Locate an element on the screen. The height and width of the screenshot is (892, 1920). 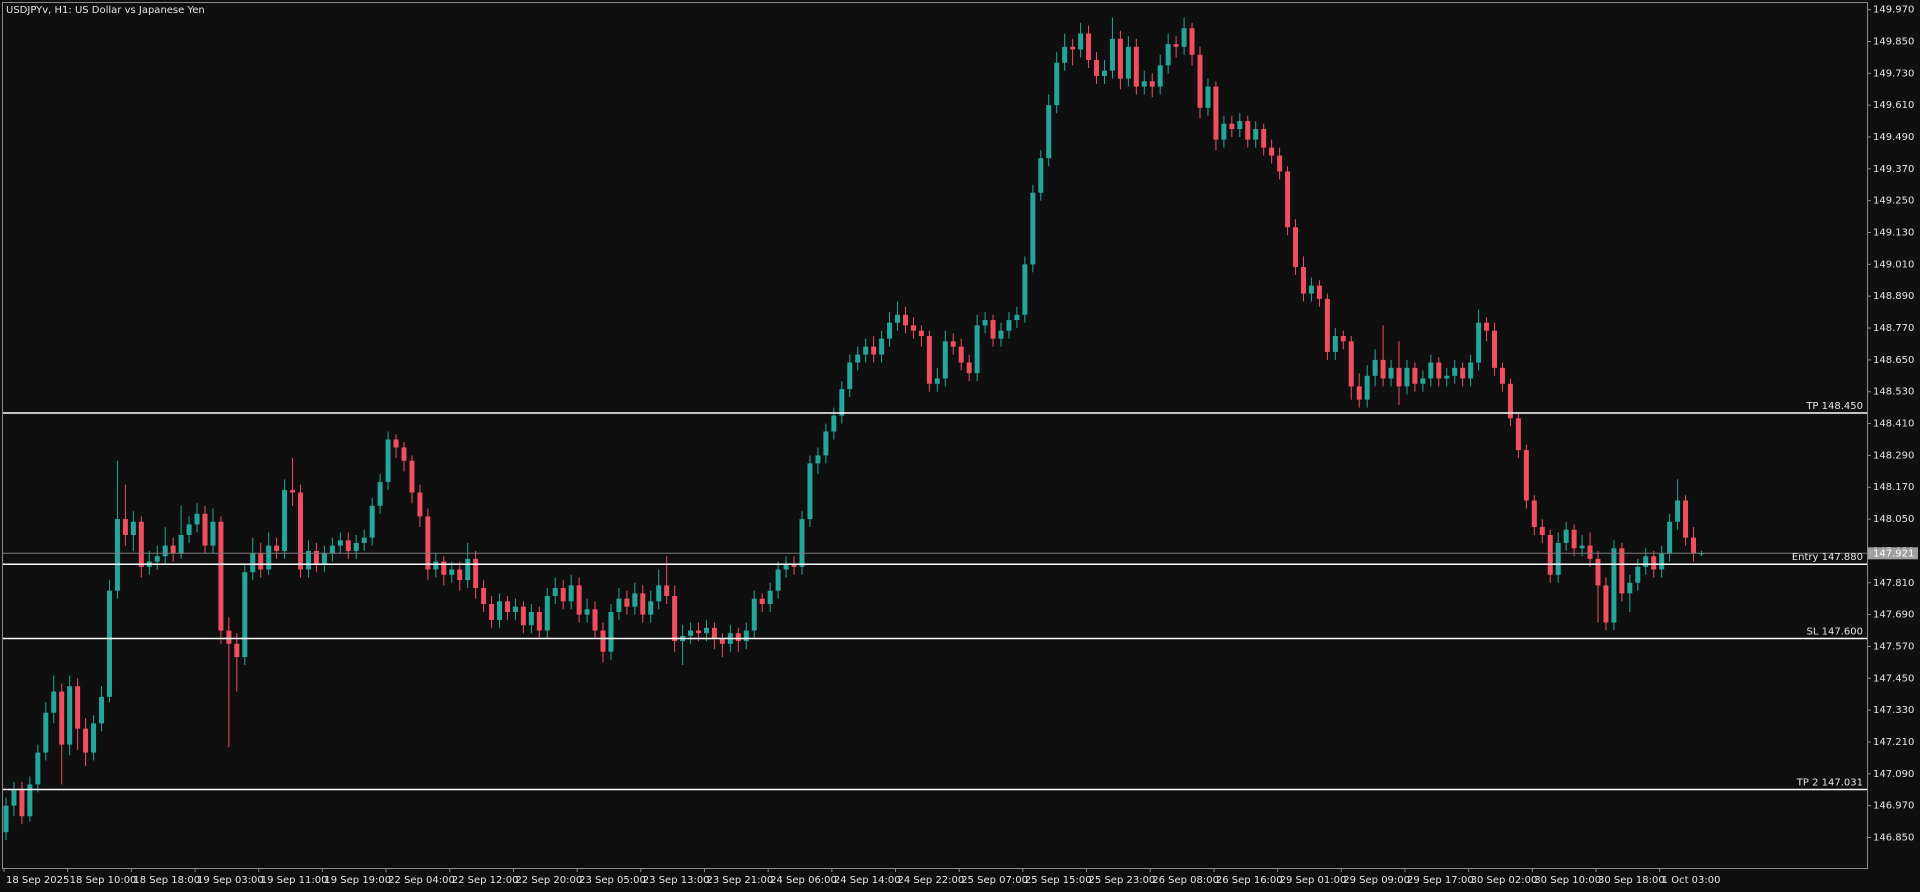
y-tick-label: 147.690 is located at coordinates (1893, 615).